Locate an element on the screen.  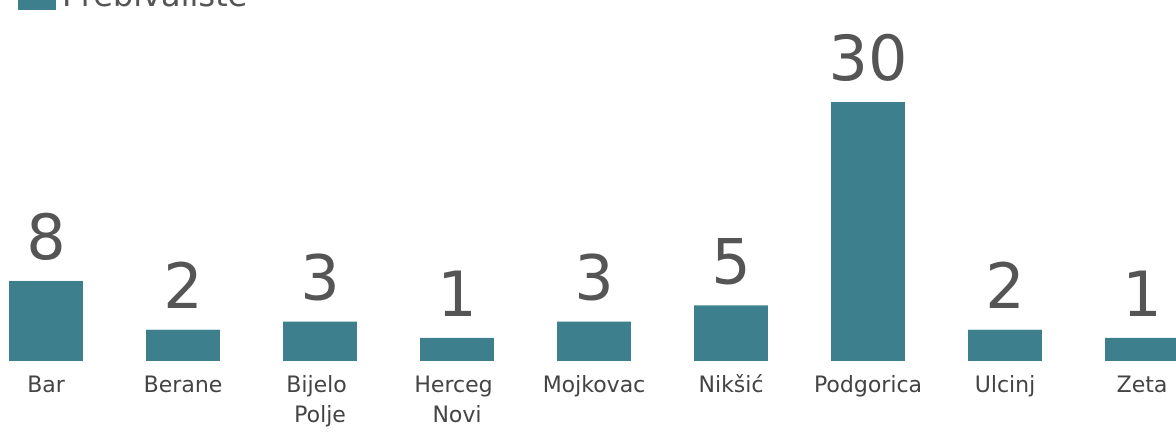
value-label: 8 is located at coordinates (45, 237).